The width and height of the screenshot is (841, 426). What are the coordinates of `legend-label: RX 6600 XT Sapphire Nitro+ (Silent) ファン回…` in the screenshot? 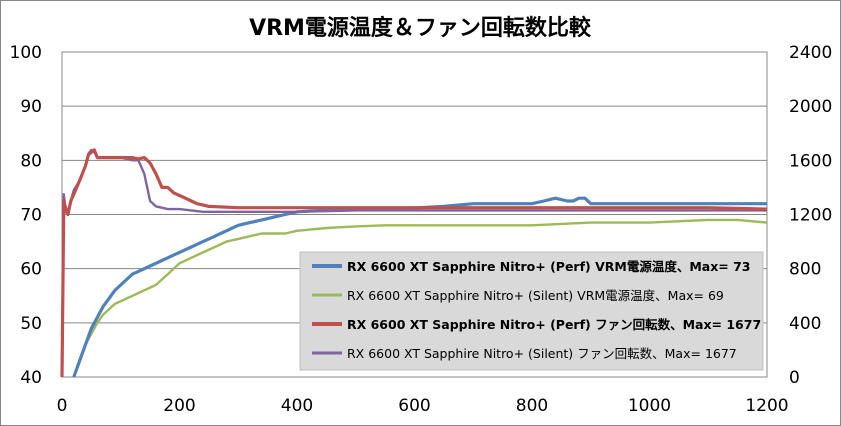 It's located at (542, 353).